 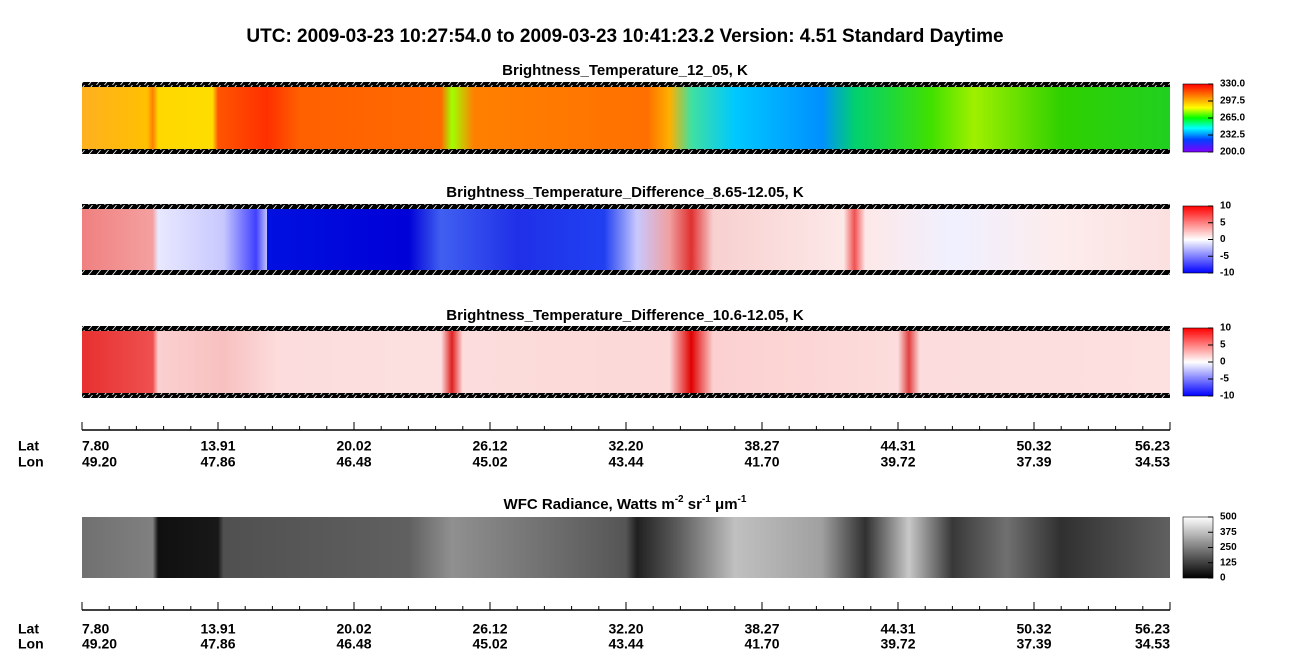 I want to click on colorbar-tick-label: 297.5, so click(x=1232, y=101).